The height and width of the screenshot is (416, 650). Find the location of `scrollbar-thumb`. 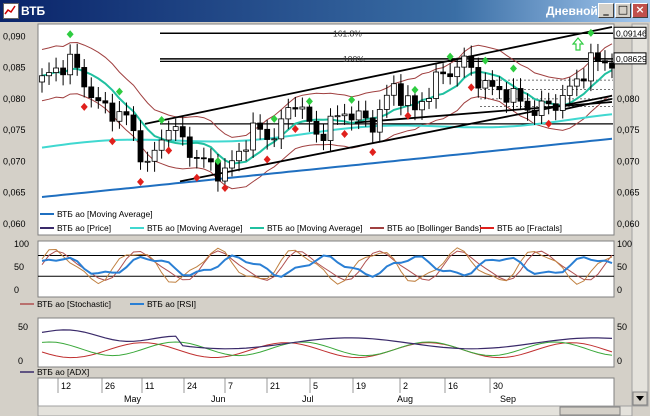

scrollbar-thumb is located at coordinates (590, 411).